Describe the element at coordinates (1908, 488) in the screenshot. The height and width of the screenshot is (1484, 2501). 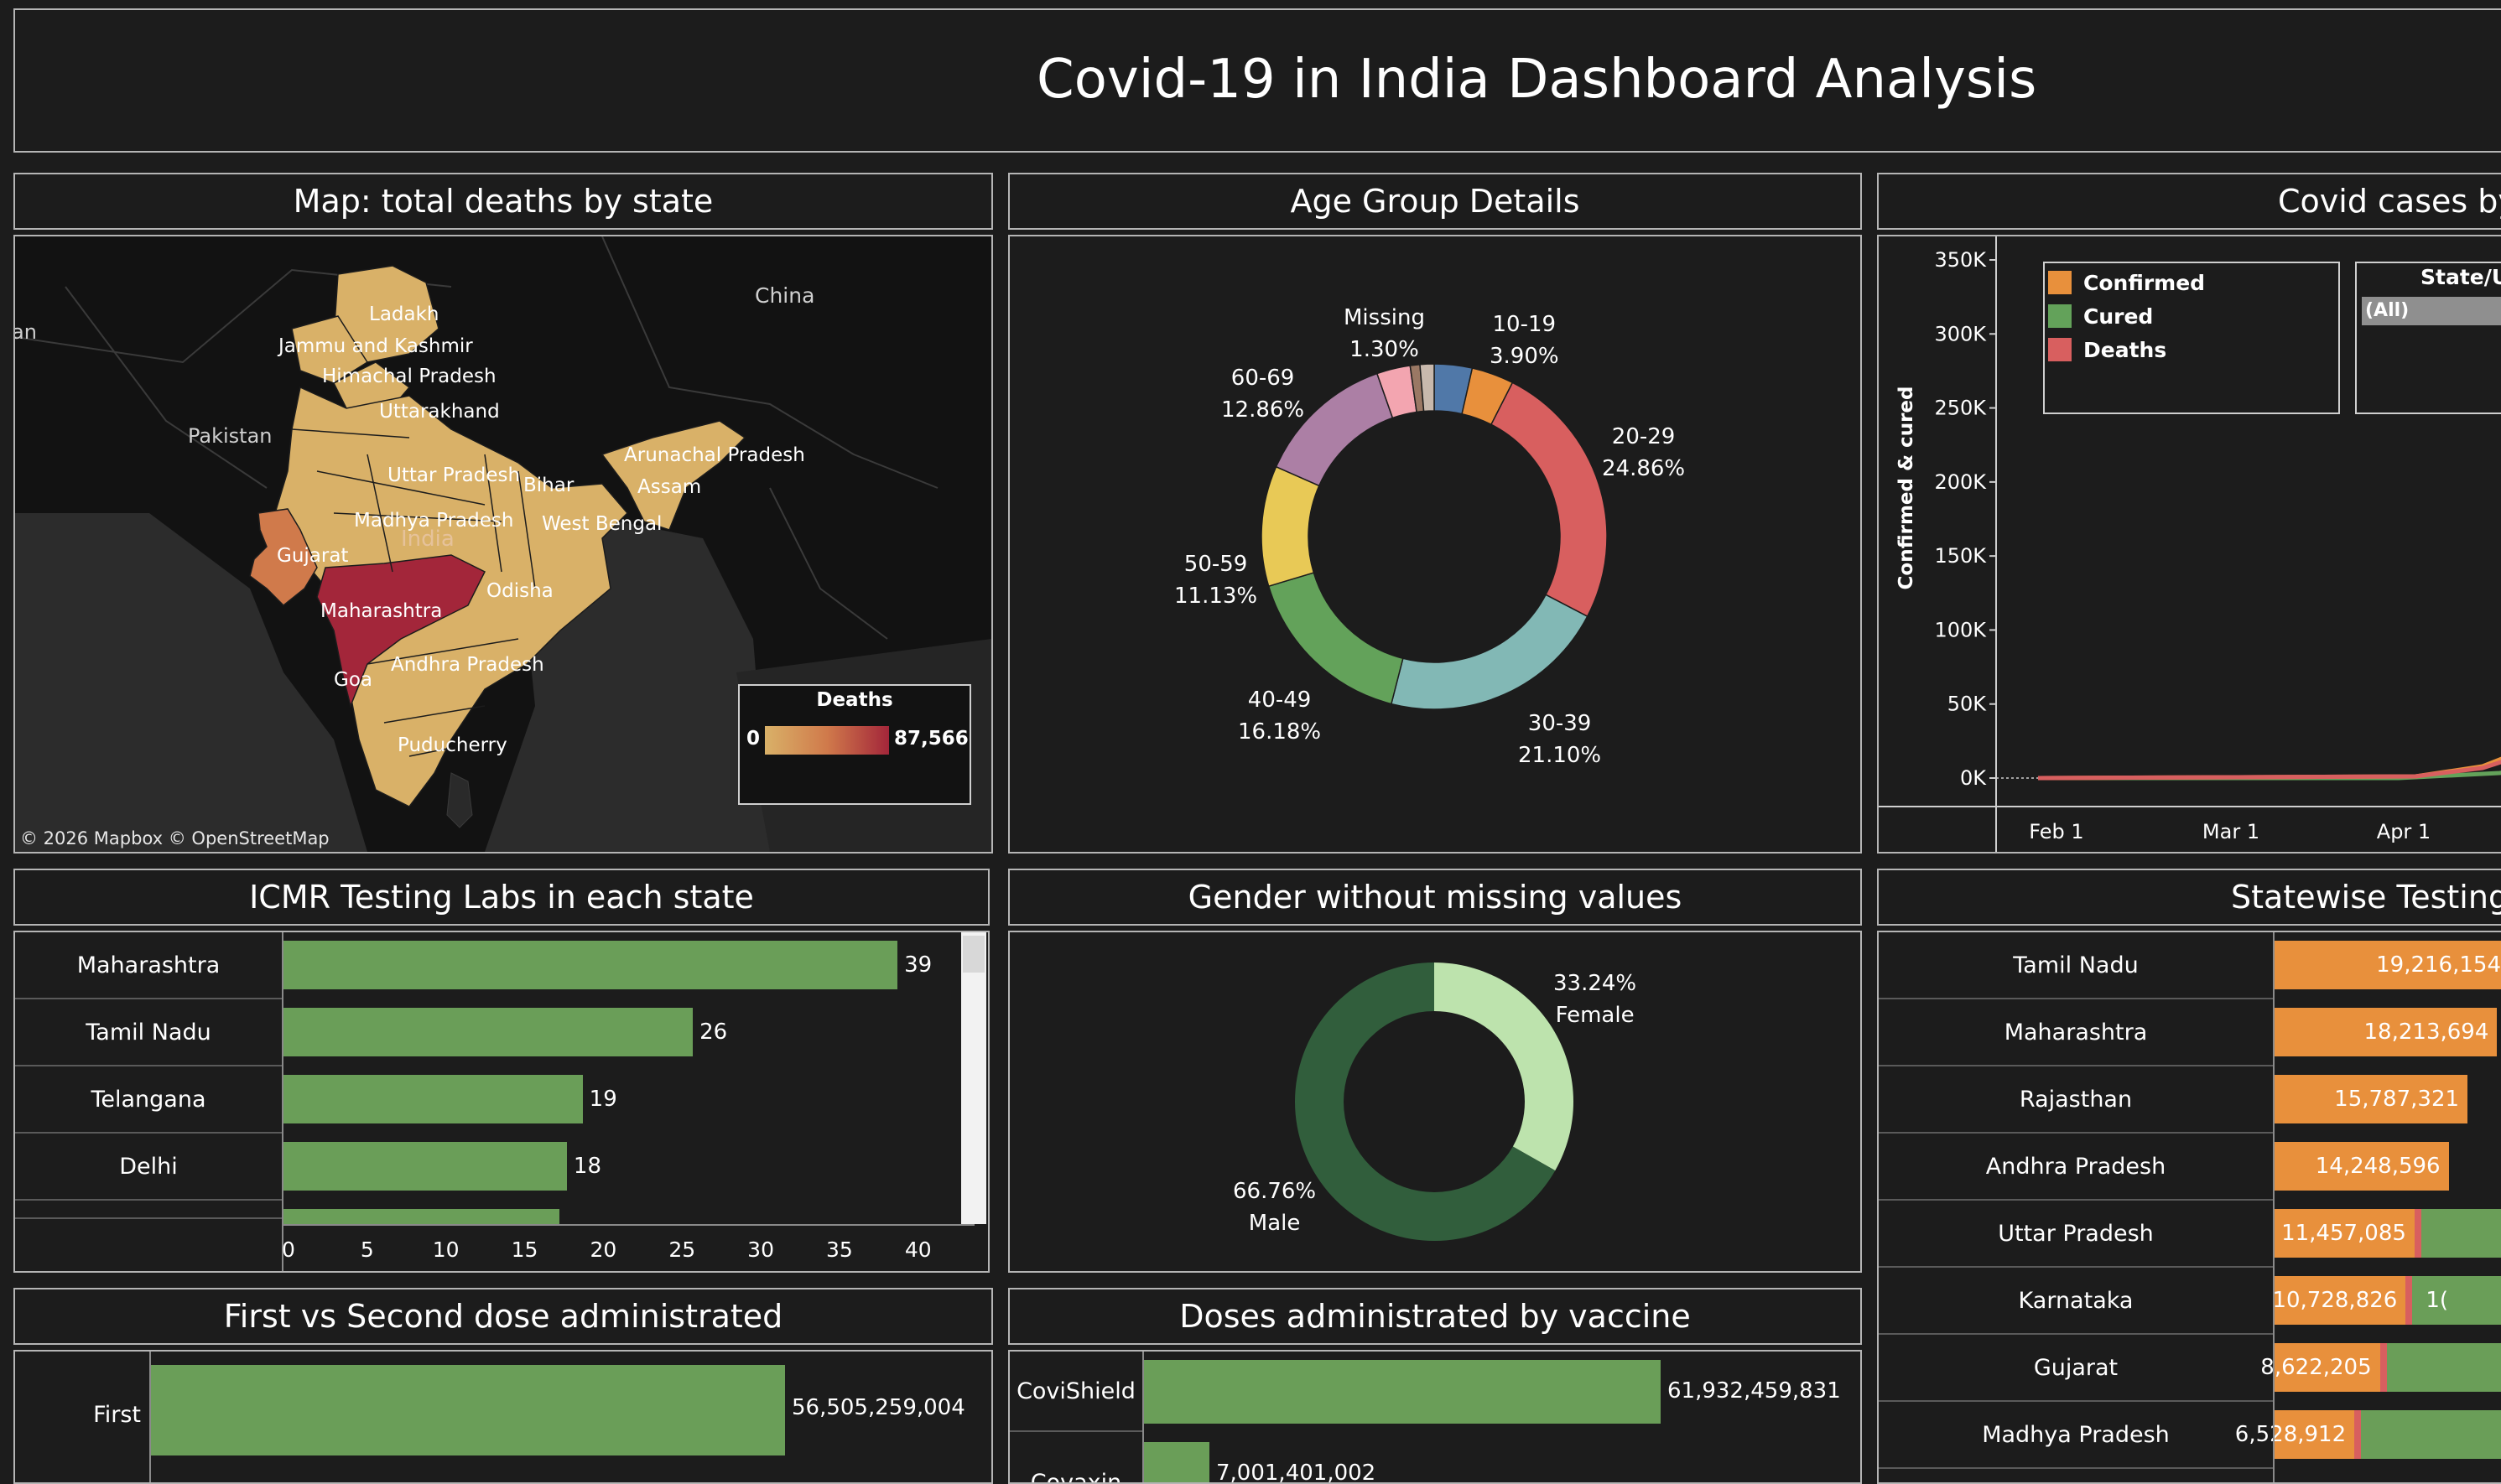
I see `covid-ylabel: Confirmed & cured` at that location.